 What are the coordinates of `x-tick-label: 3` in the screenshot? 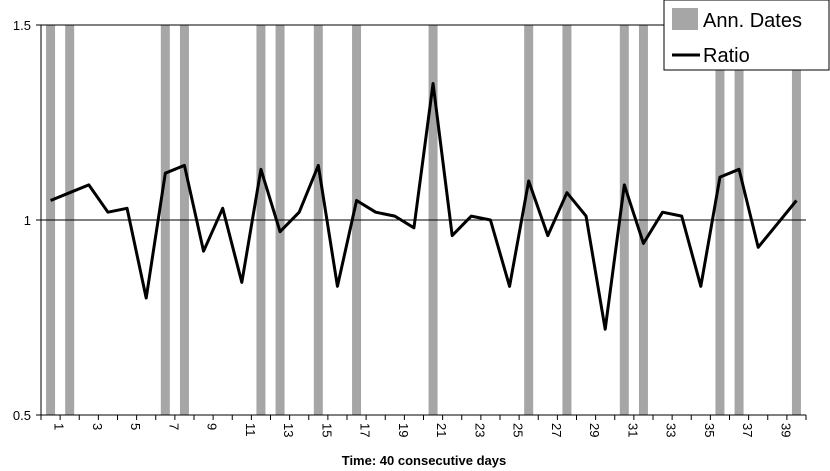 It's located at (97, 426).